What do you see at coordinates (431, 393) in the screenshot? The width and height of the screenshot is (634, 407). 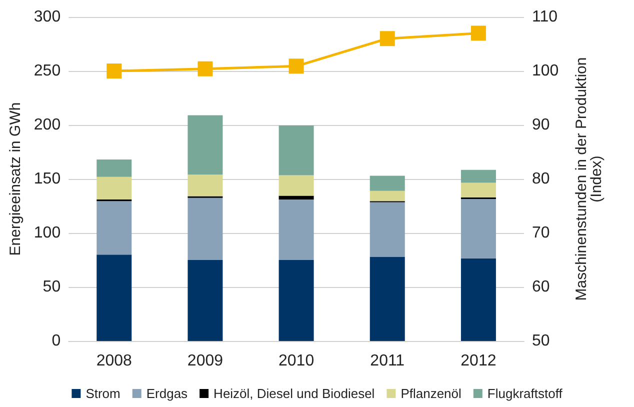 I see `legend-label: Pflanzenöl` at bounding box center [431, 393].